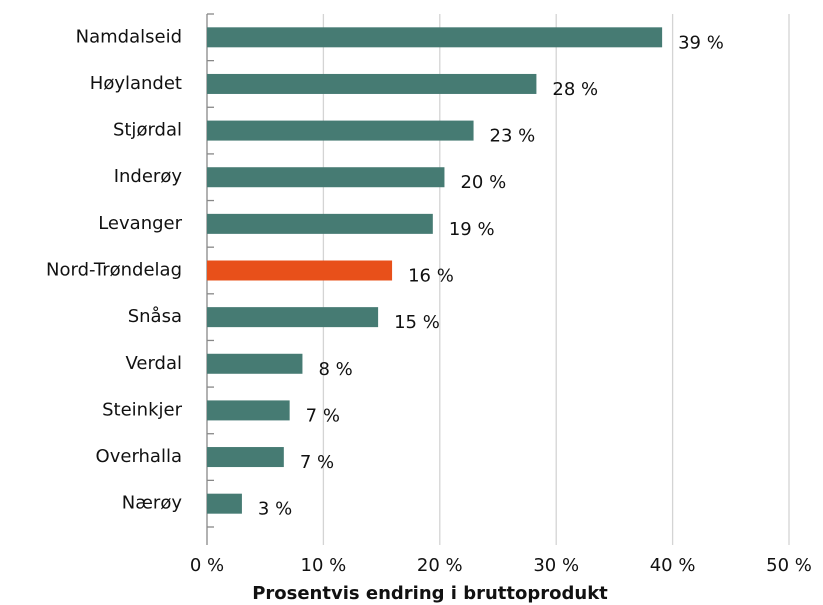 The height and width of the screenshot is (605, 823). I want to click on y-tick-label: Stjørdal, so click(147, 130).